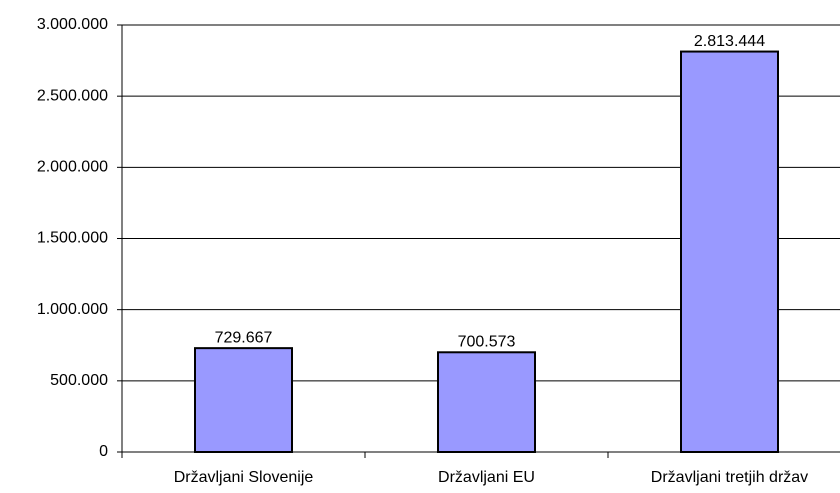 This screenshot has height=493, width=840. Describe the element at coordinates (103, 451) in the screenshot. I see `y-tick-label: 0` at that location.